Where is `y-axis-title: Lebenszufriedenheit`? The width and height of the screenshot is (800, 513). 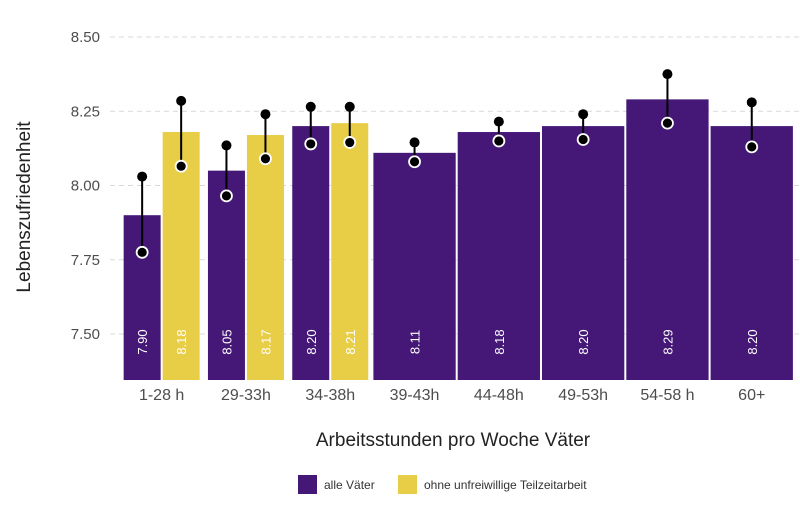 y-axis-title: Lebenszufriedenheit is located at coordinates (24, 207).